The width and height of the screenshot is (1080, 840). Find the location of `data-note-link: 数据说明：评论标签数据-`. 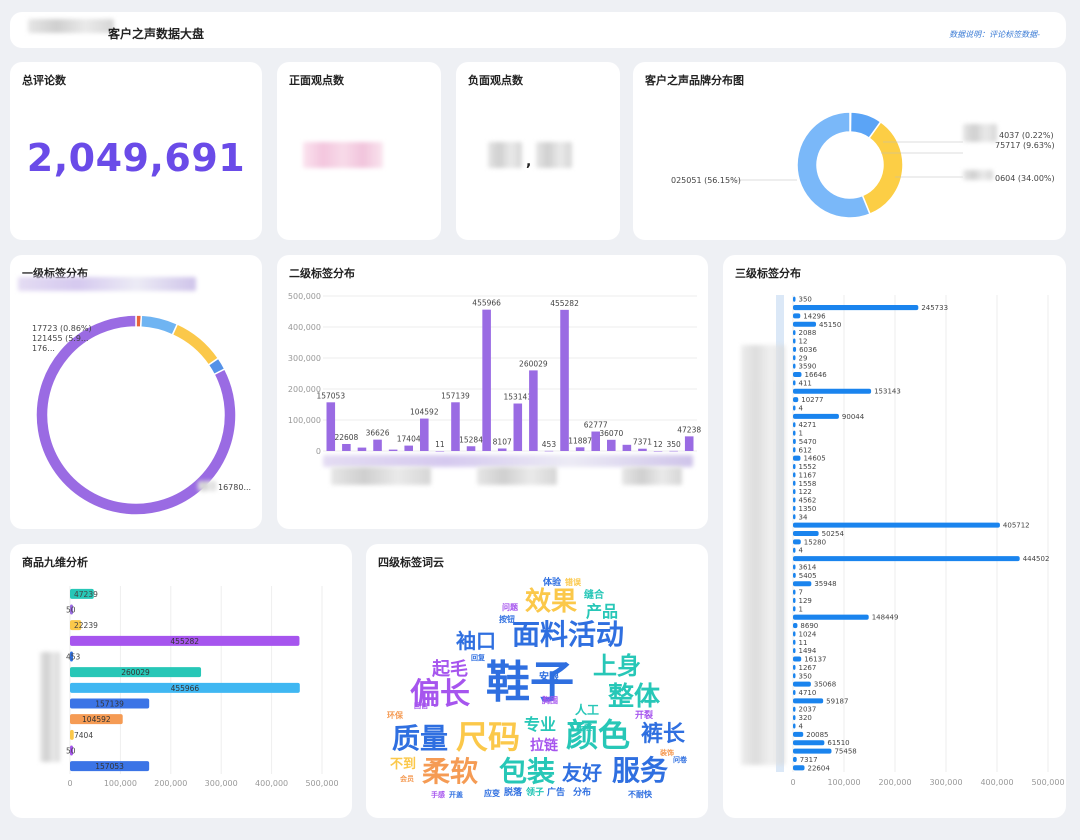

data-note-link: 数据说明：评论标签数据- is located at coordinates (994, 34).